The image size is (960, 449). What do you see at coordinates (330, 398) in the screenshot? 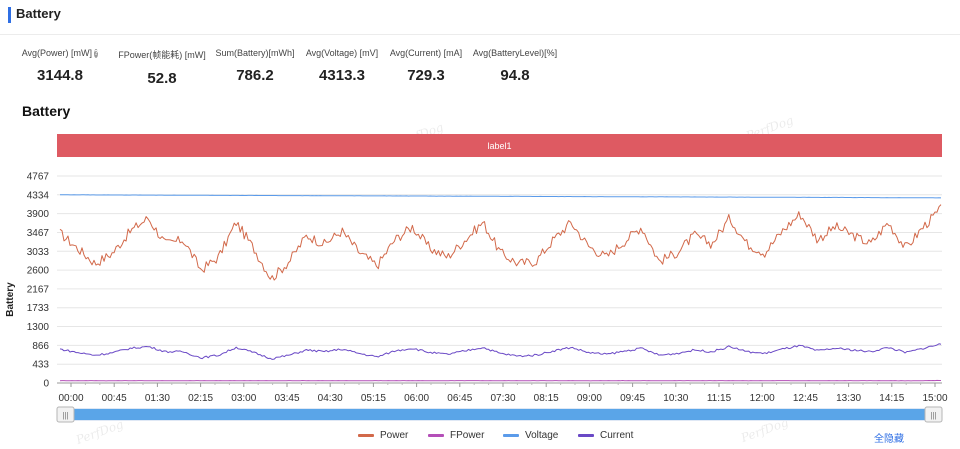
I see `x-tick-label: 04:30` at bounding box center [330, 398].